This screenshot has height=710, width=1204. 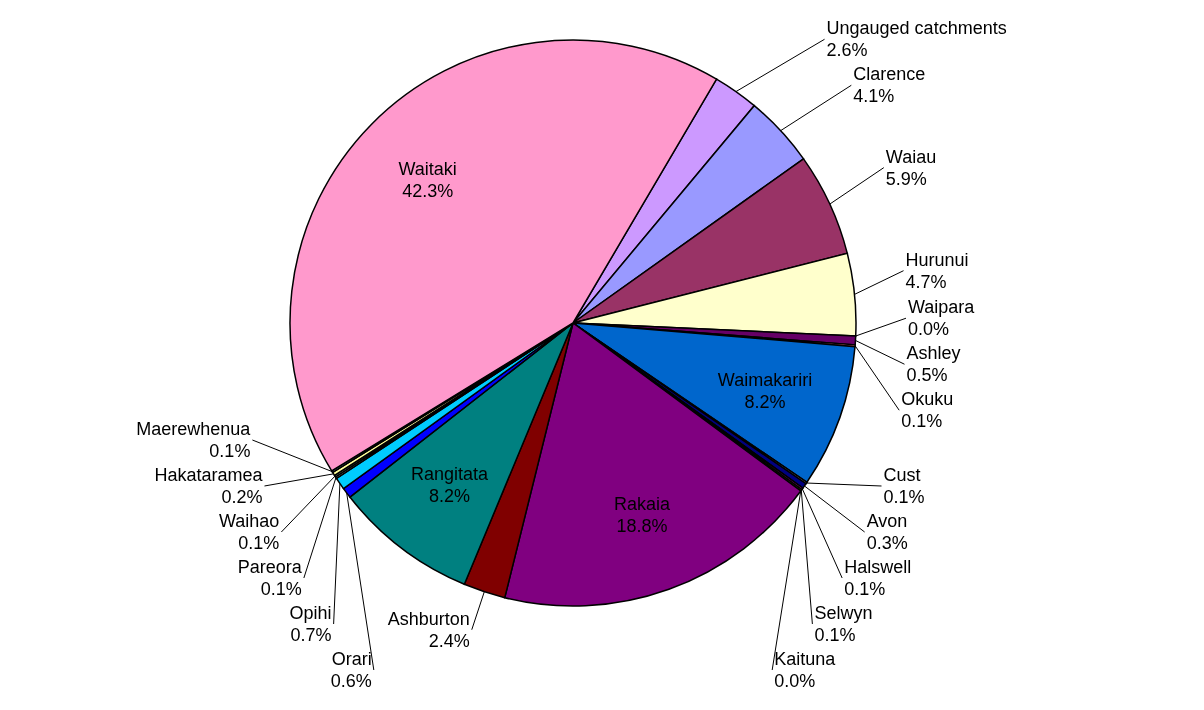 What do you see at coordinates (642, 525) in the screenshot?
I see `data-label: 18.8%` at bounding box center [642, 525].